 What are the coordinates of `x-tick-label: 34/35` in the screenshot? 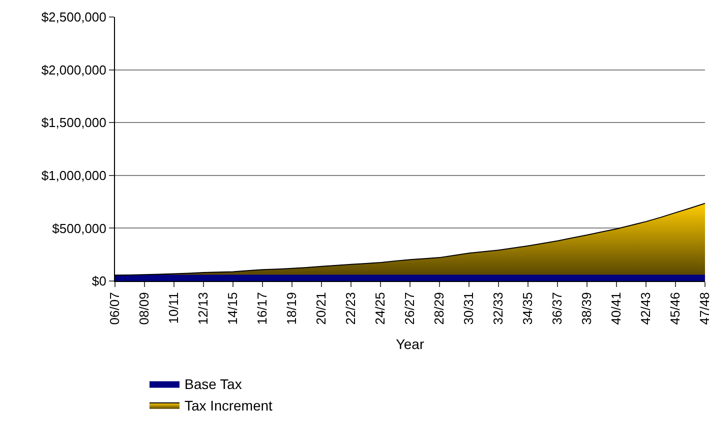 It's located at (528, 308).